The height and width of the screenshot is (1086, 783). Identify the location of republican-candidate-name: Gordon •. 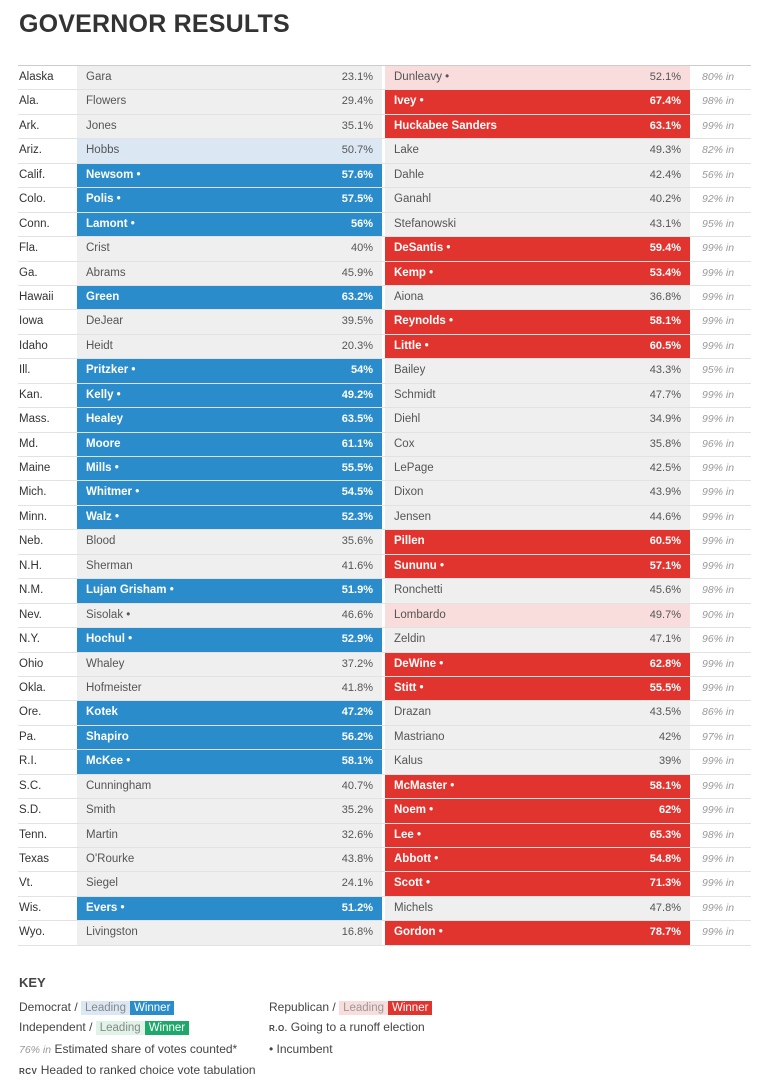
(418, 932).